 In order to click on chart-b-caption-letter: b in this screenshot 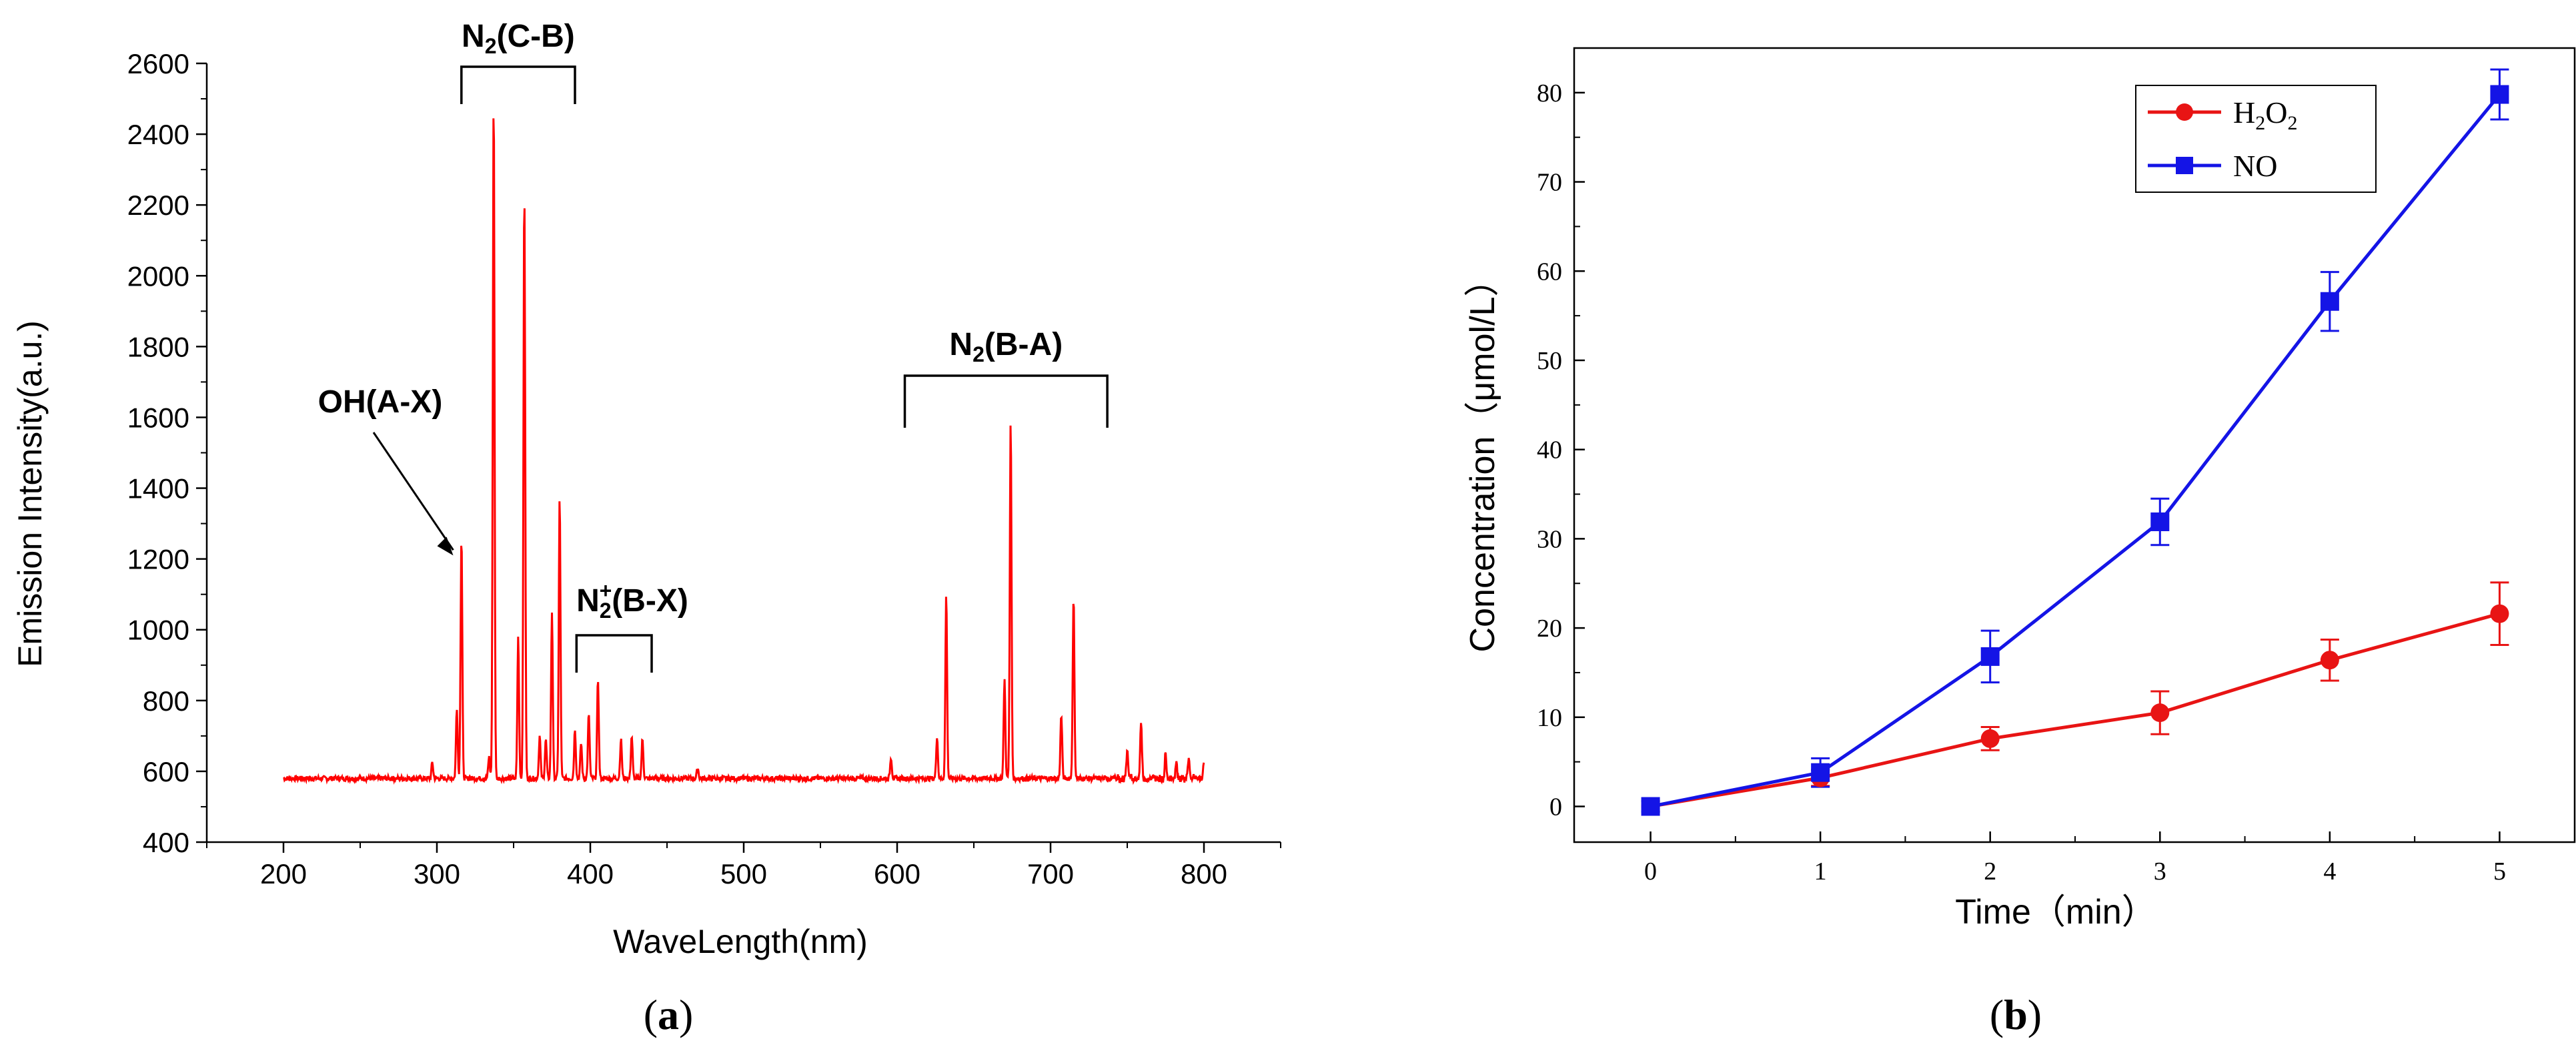, I will do `click(2016, 1014)`.